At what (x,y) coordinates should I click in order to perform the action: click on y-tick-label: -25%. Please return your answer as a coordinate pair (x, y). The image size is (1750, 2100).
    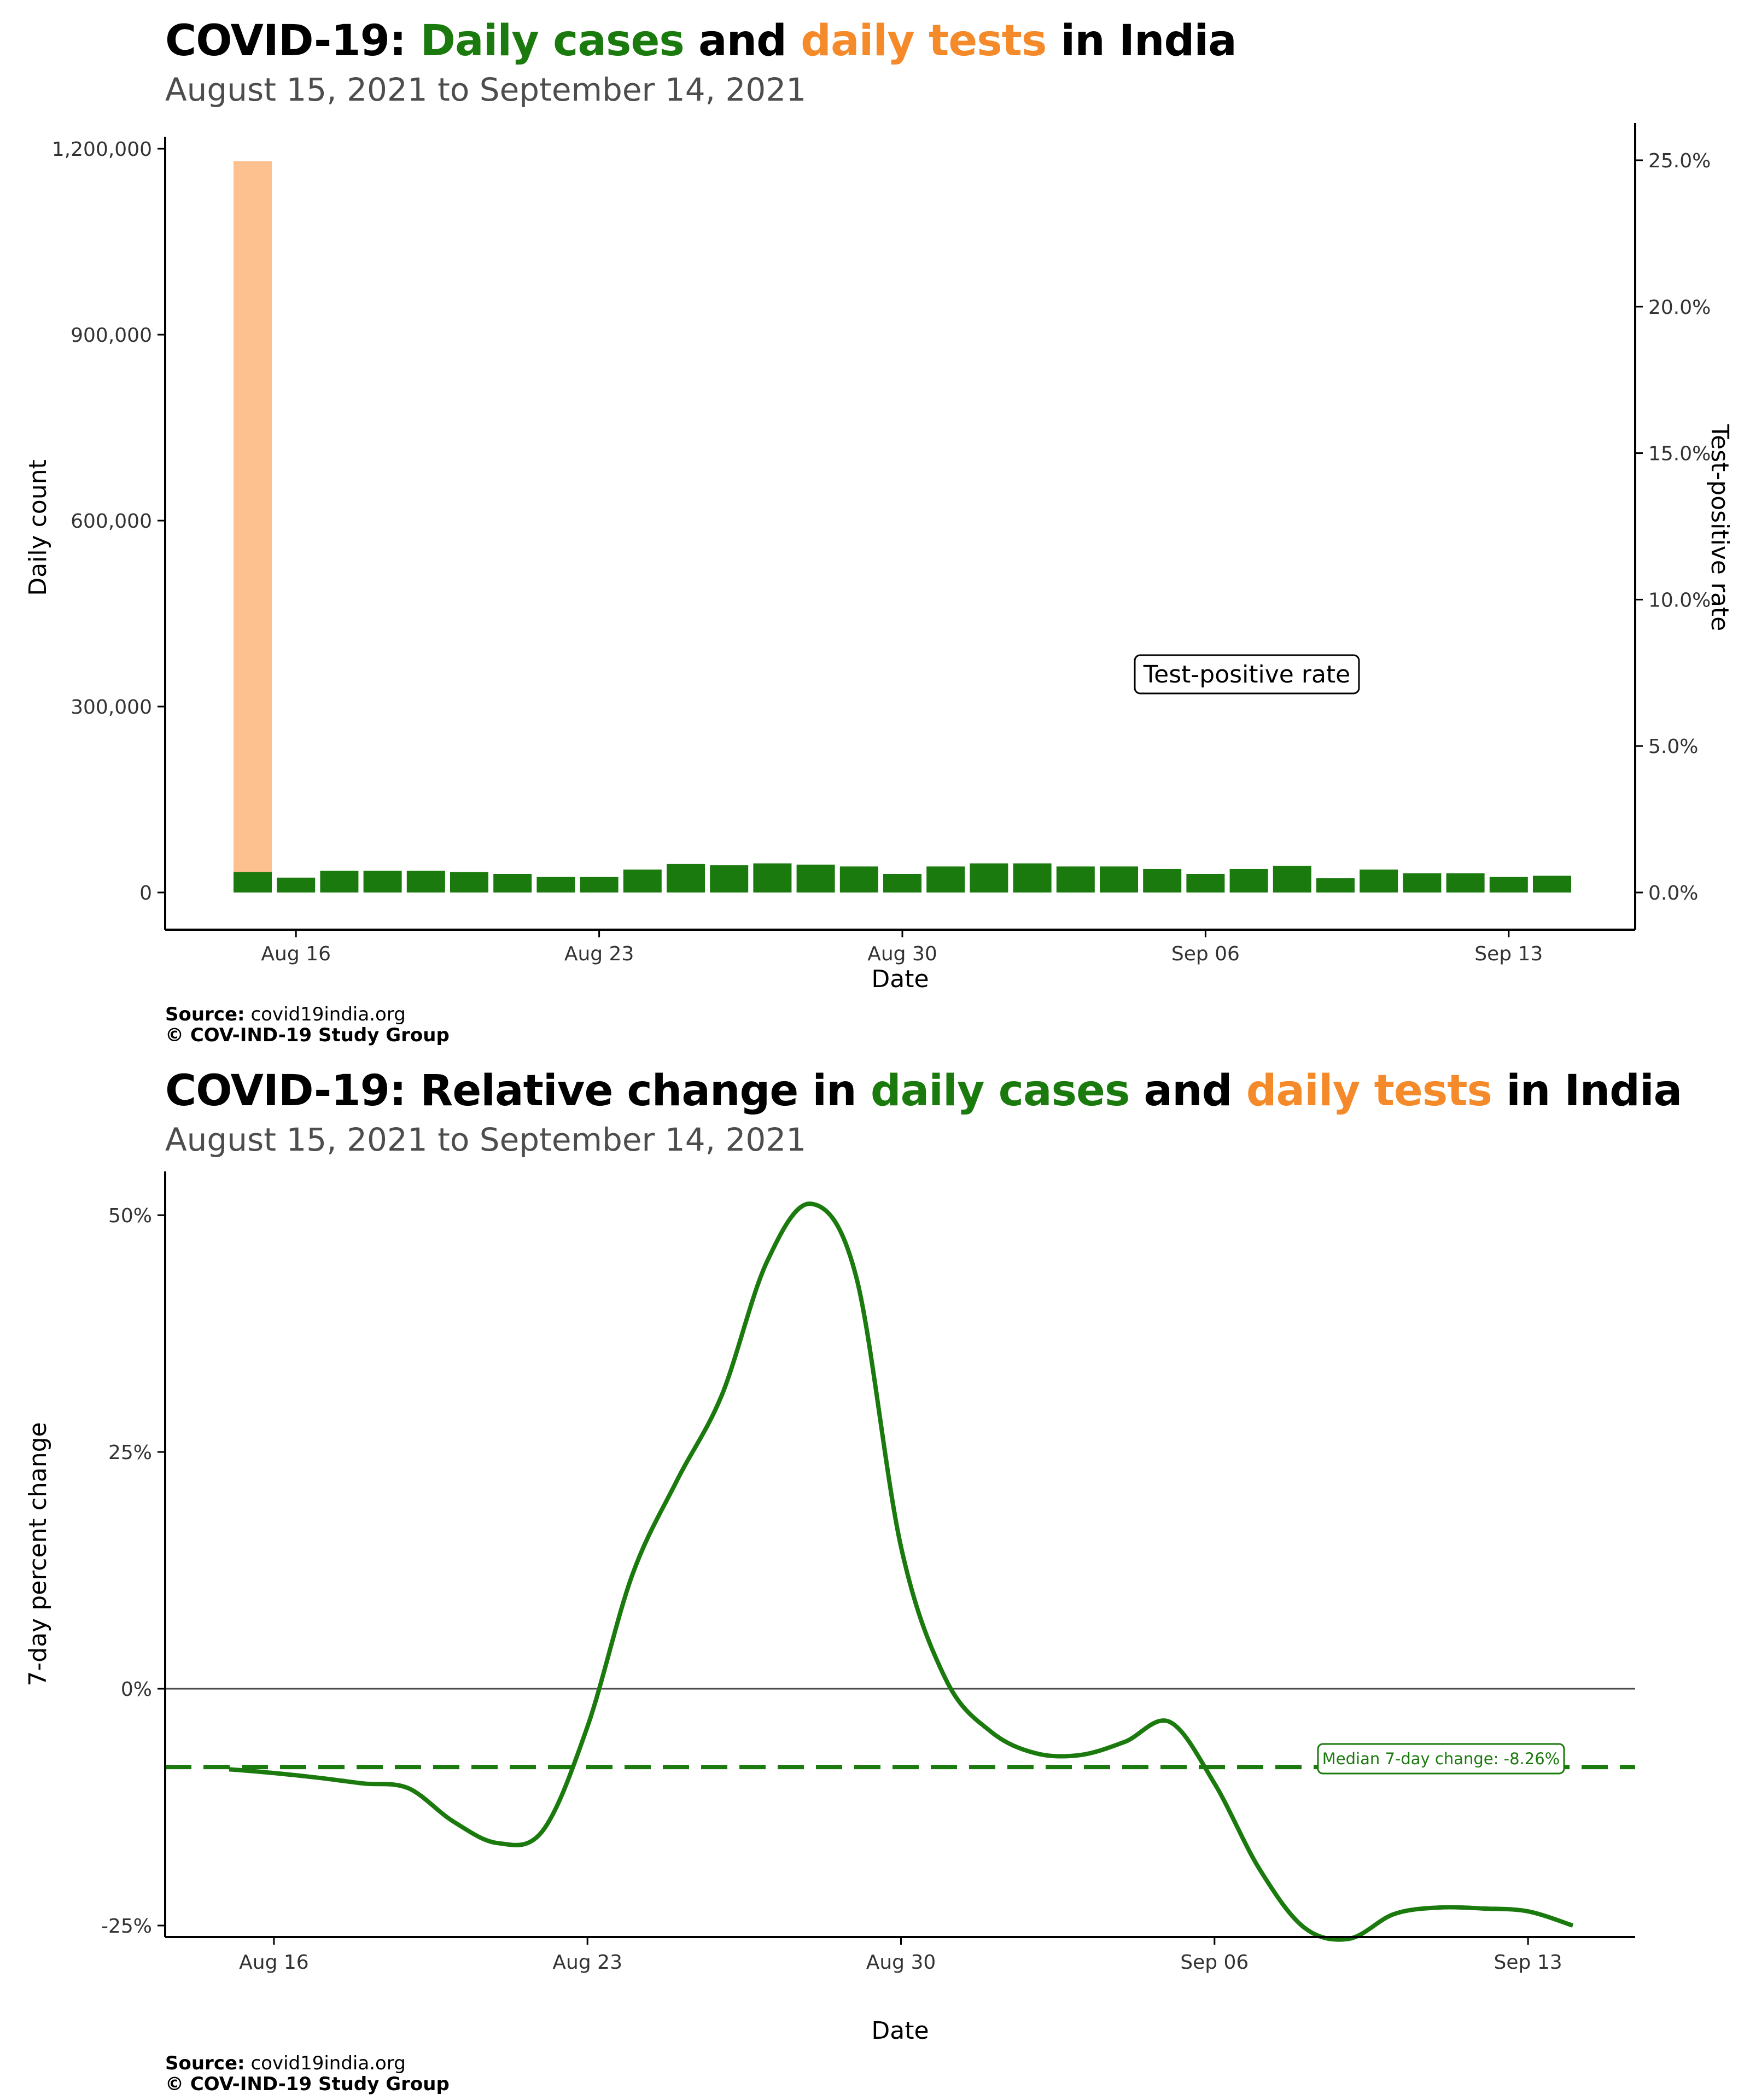
    Looking at the image, I should click on (126, 1926).